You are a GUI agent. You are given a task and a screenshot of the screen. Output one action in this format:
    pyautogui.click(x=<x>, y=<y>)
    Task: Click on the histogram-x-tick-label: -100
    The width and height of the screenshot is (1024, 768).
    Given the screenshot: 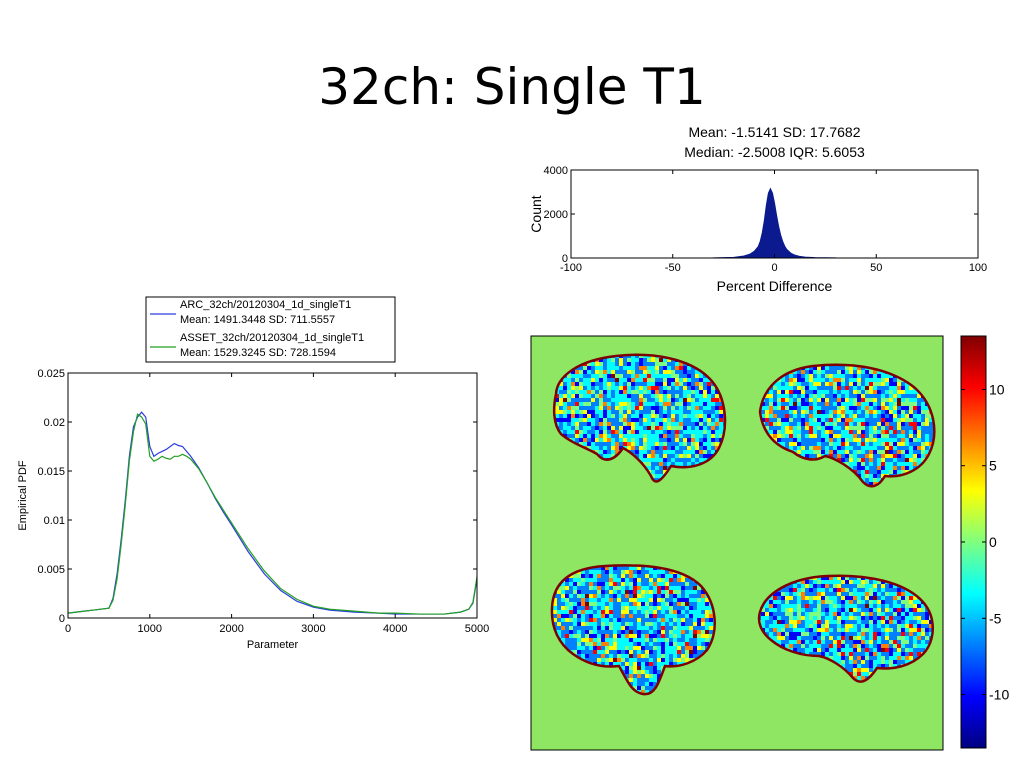 What is the action you would take?
    pyautogui.click(x=571, y=268)
    